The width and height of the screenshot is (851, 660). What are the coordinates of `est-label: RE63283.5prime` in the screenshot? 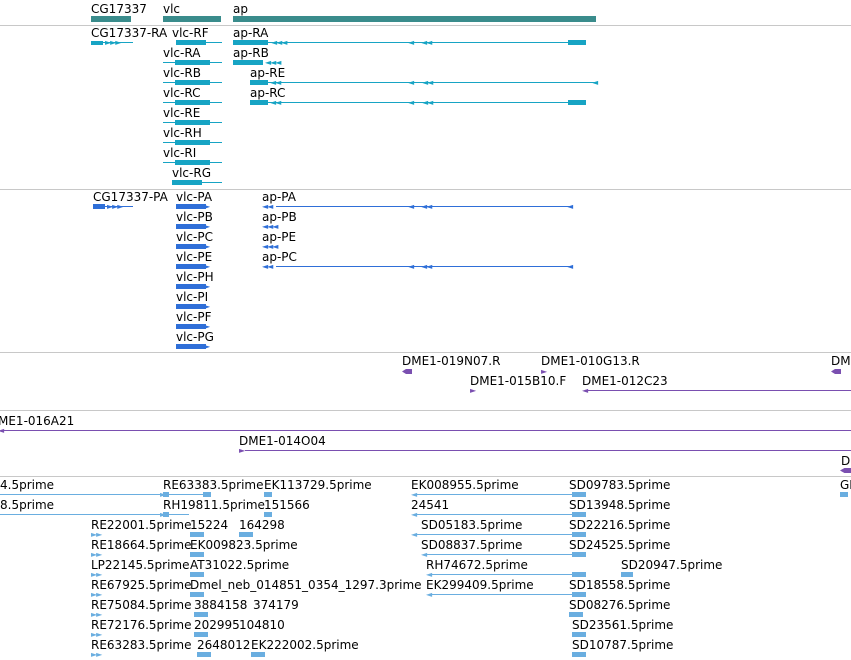 It's located at (141, 645).